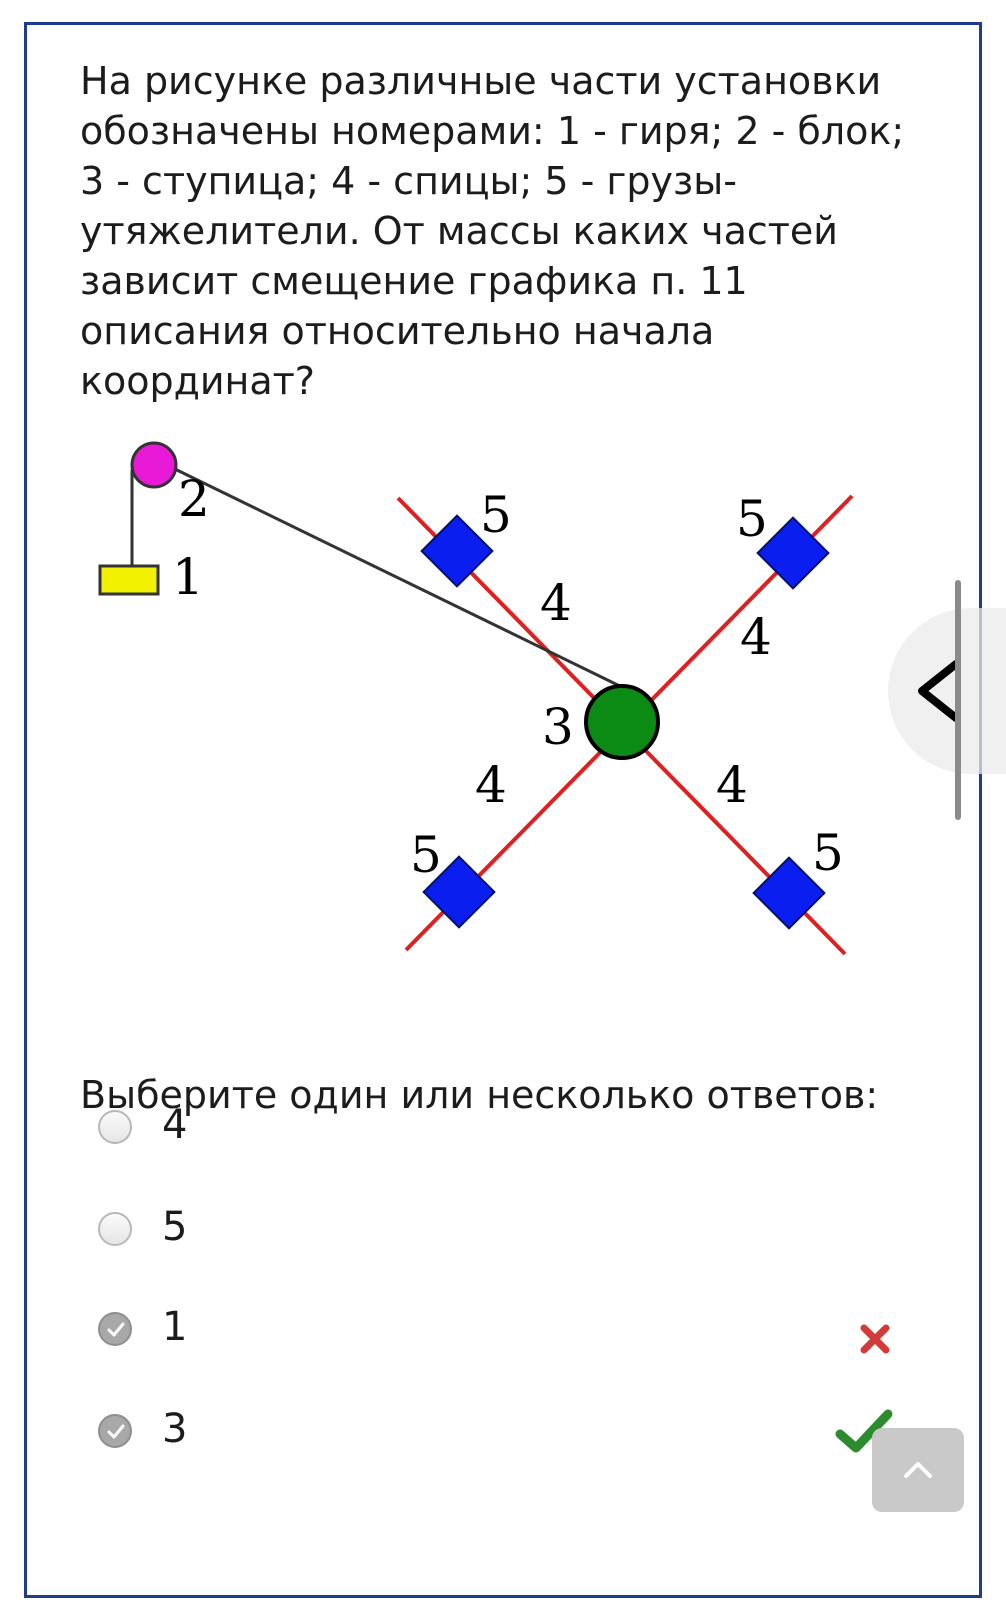  Describe the element at coordinates (513, 1332) in the screenshot. I see `answer-option-3: 1` at that location.